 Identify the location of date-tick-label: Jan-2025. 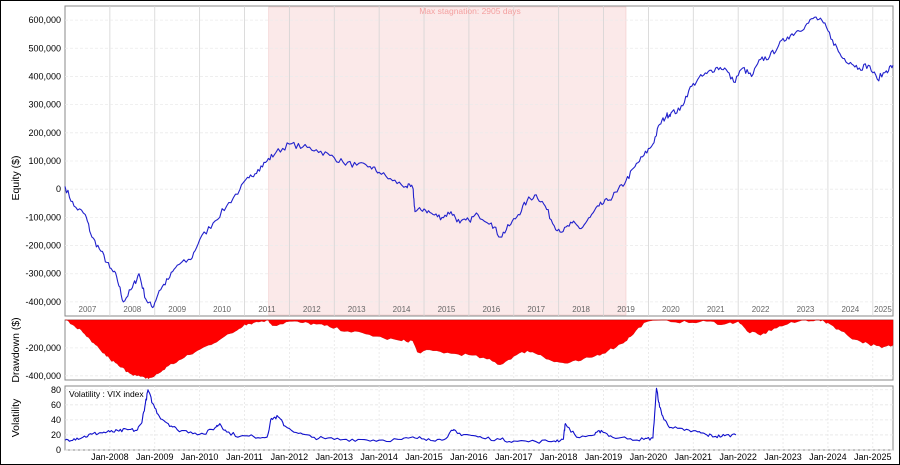
(873, 457).